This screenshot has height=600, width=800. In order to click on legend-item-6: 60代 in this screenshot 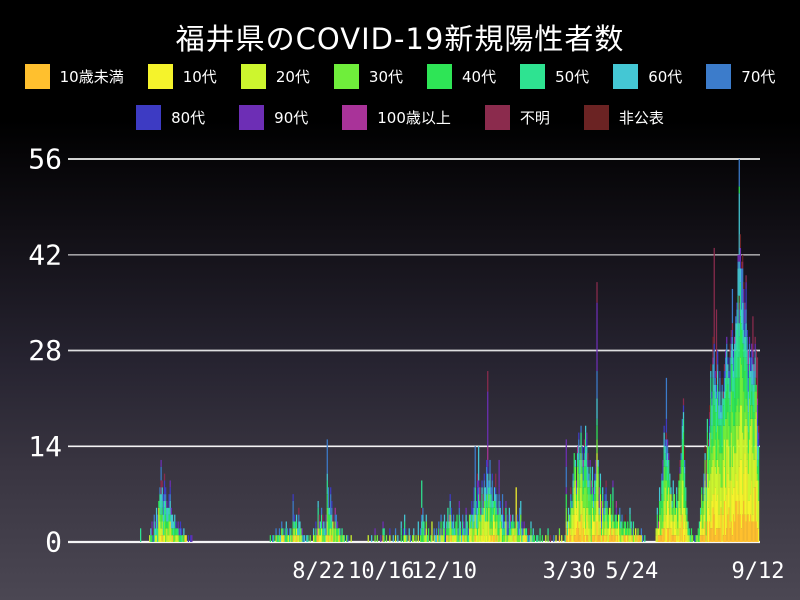, I will do `click(647, 76)`.